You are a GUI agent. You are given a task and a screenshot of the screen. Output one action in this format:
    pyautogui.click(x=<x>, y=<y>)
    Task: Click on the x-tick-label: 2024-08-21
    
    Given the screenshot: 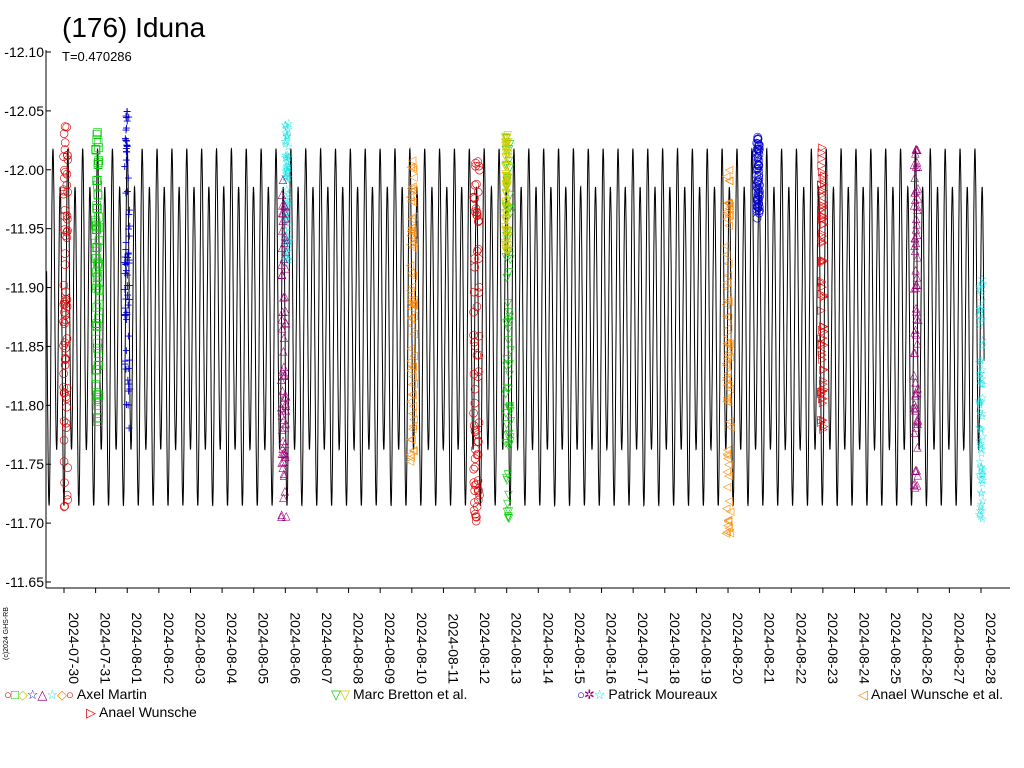 What is the action you would take?
    pyautogui.click(x=770, y=648)
    